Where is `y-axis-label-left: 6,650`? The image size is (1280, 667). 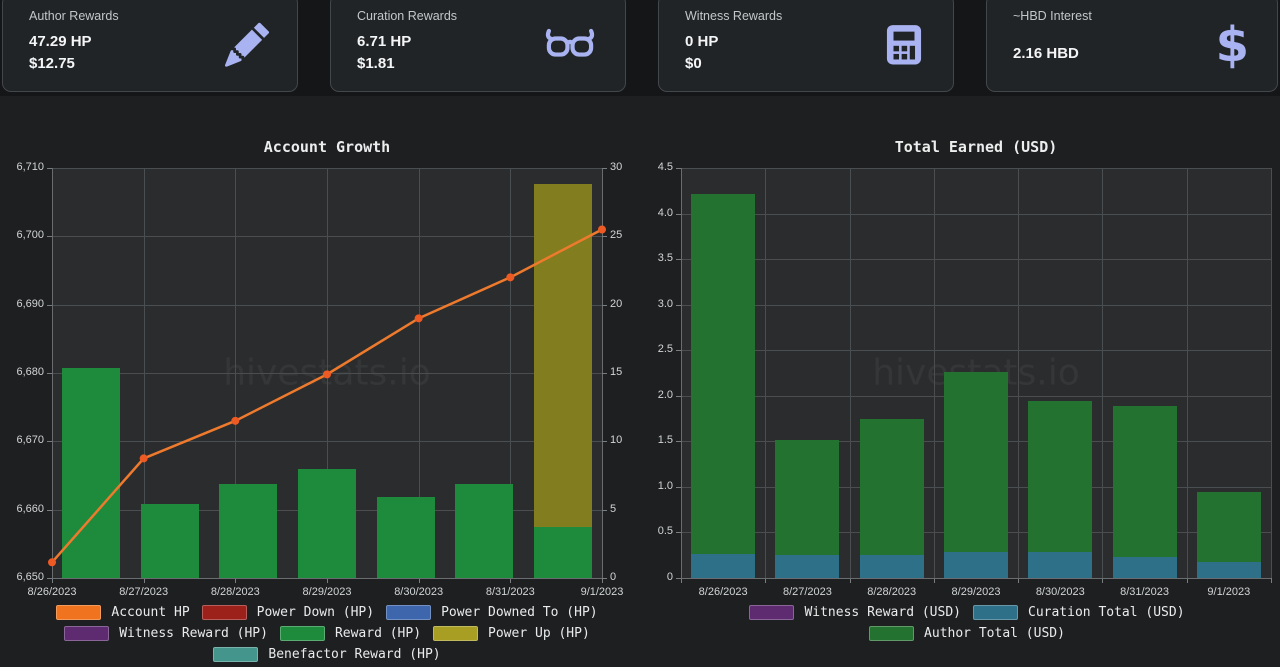 y-axis-label-left: 6,650 is located at coordinates (30, 577).